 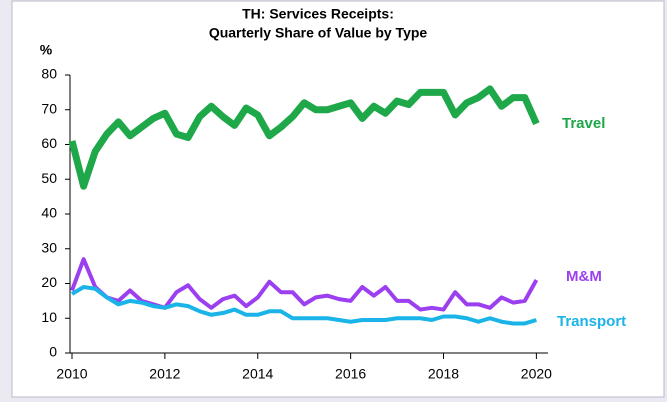 I want to click on chart-title: TH: Services Receipts:, so click(x=318, y=14).